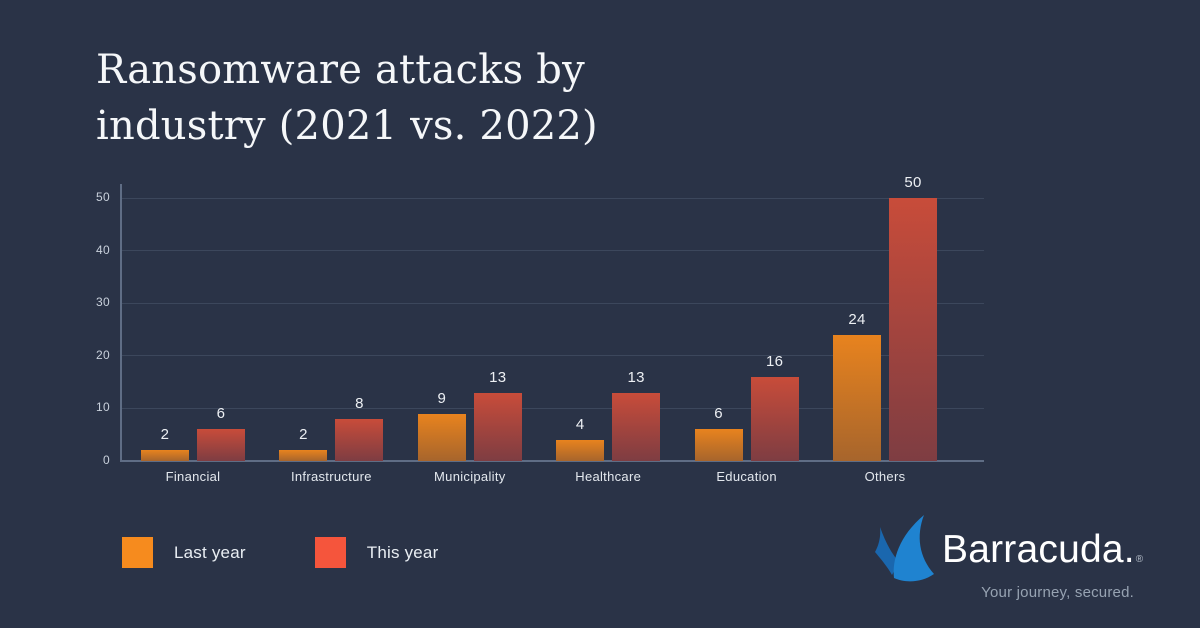 This screenshot has width=1200, height=628. What do you see at coordinates (1057, 592) in the screenshot?
I see `logo-tagline: Your journey, secured.` at bounding box center [1057, 592].